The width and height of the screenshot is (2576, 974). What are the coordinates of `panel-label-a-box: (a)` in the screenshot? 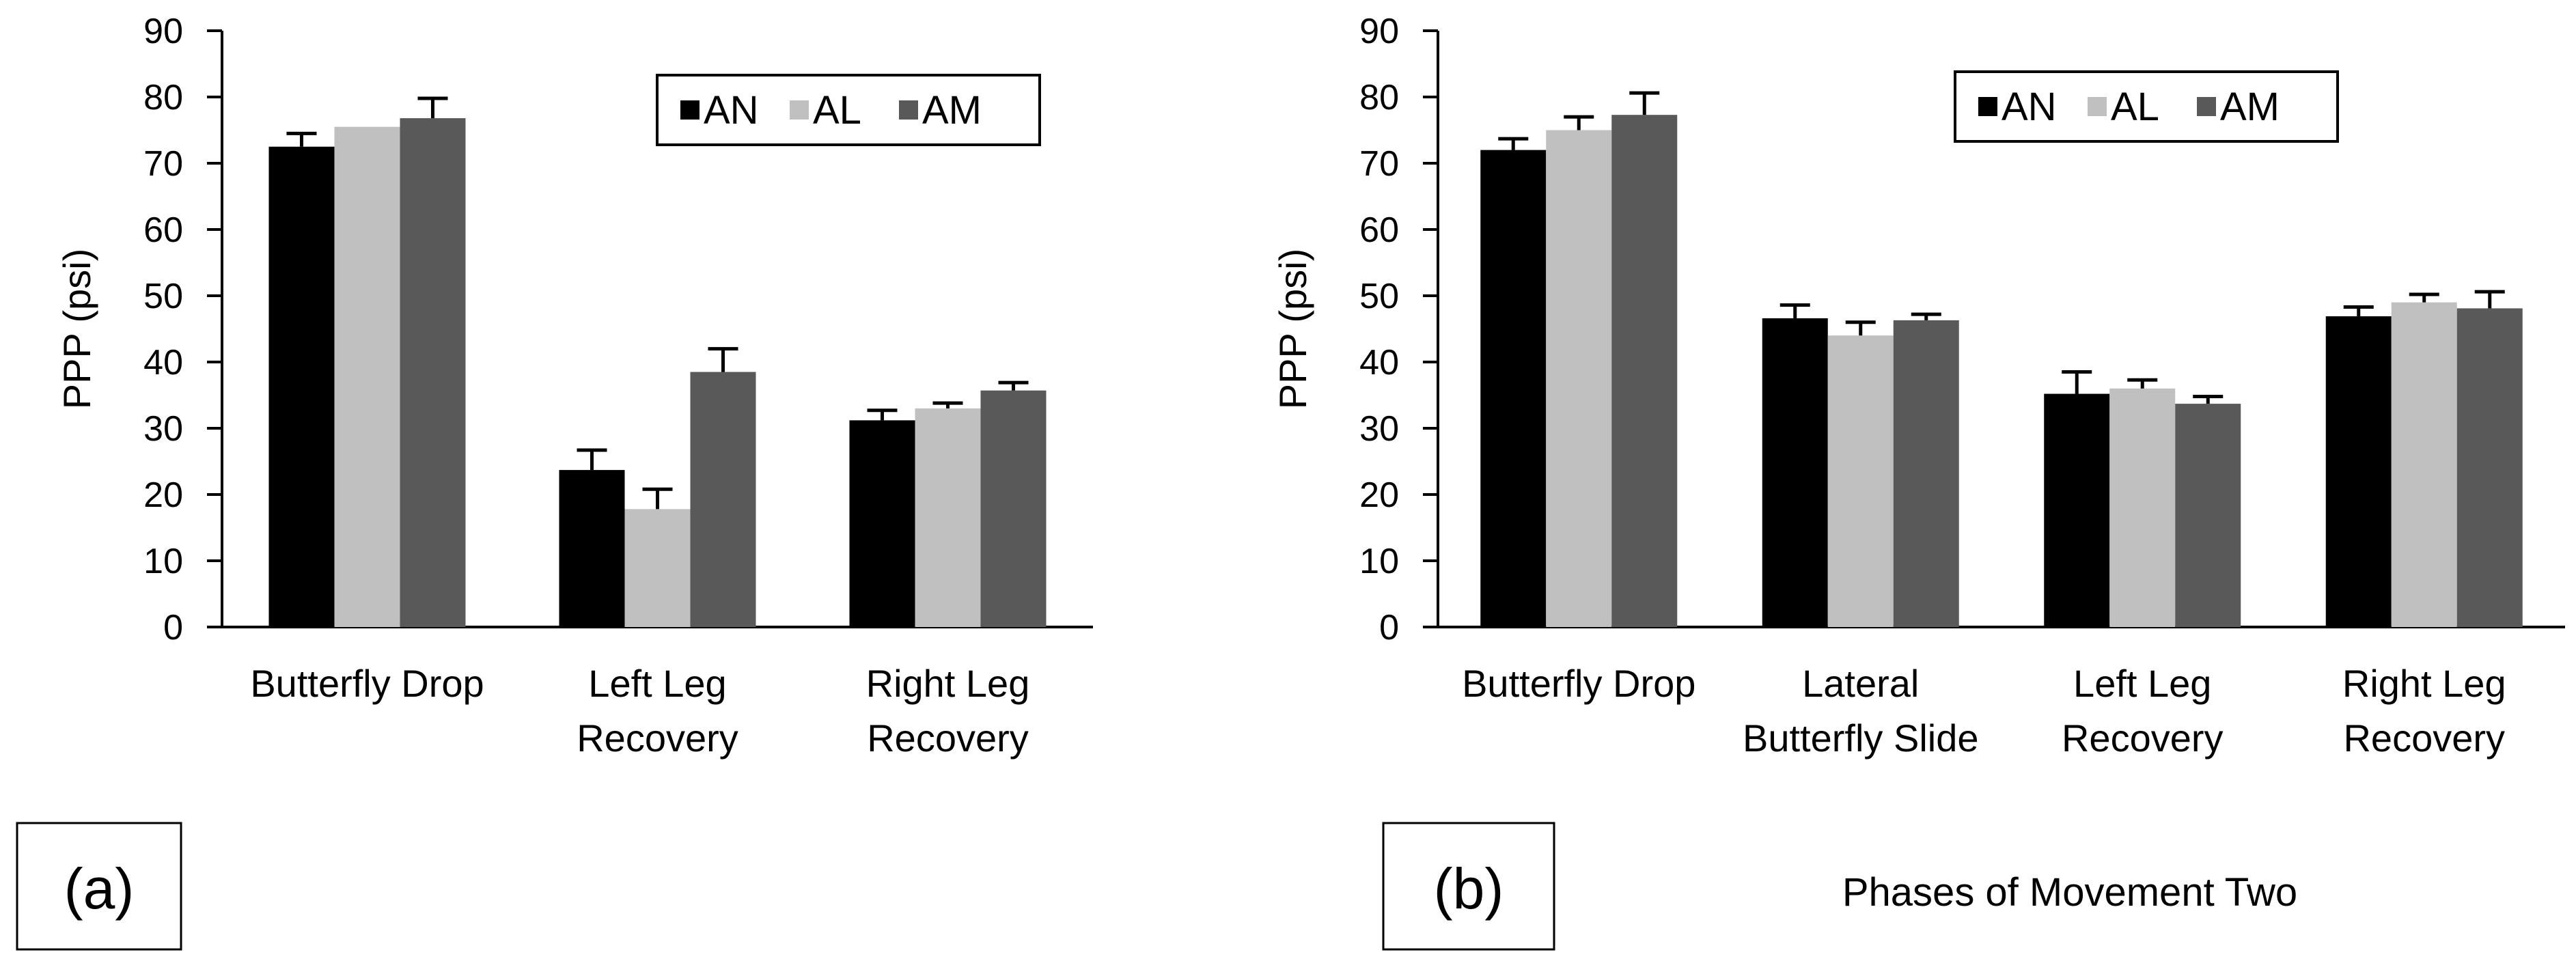 It's located at (99, 886).